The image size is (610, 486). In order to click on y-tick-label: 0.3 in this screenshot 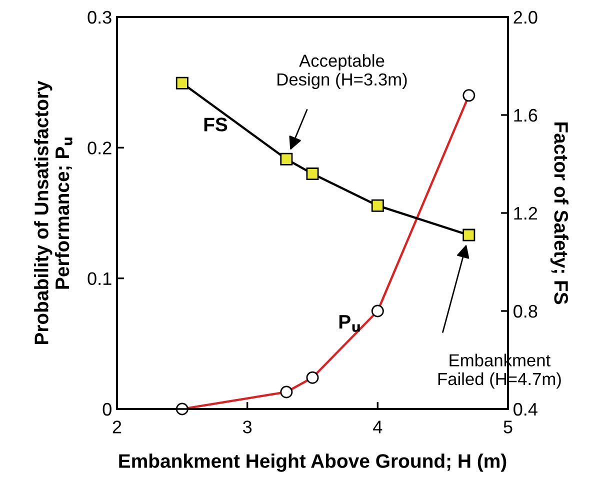, I will do `click(100, 17)`.